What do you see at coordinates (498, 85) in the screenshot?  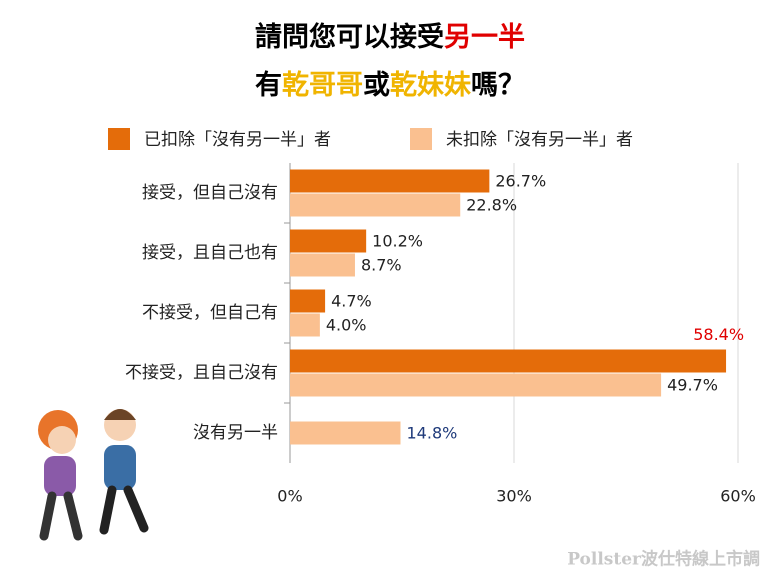 I see `title-segment: 嗎？` at bounding box center [498, 85].